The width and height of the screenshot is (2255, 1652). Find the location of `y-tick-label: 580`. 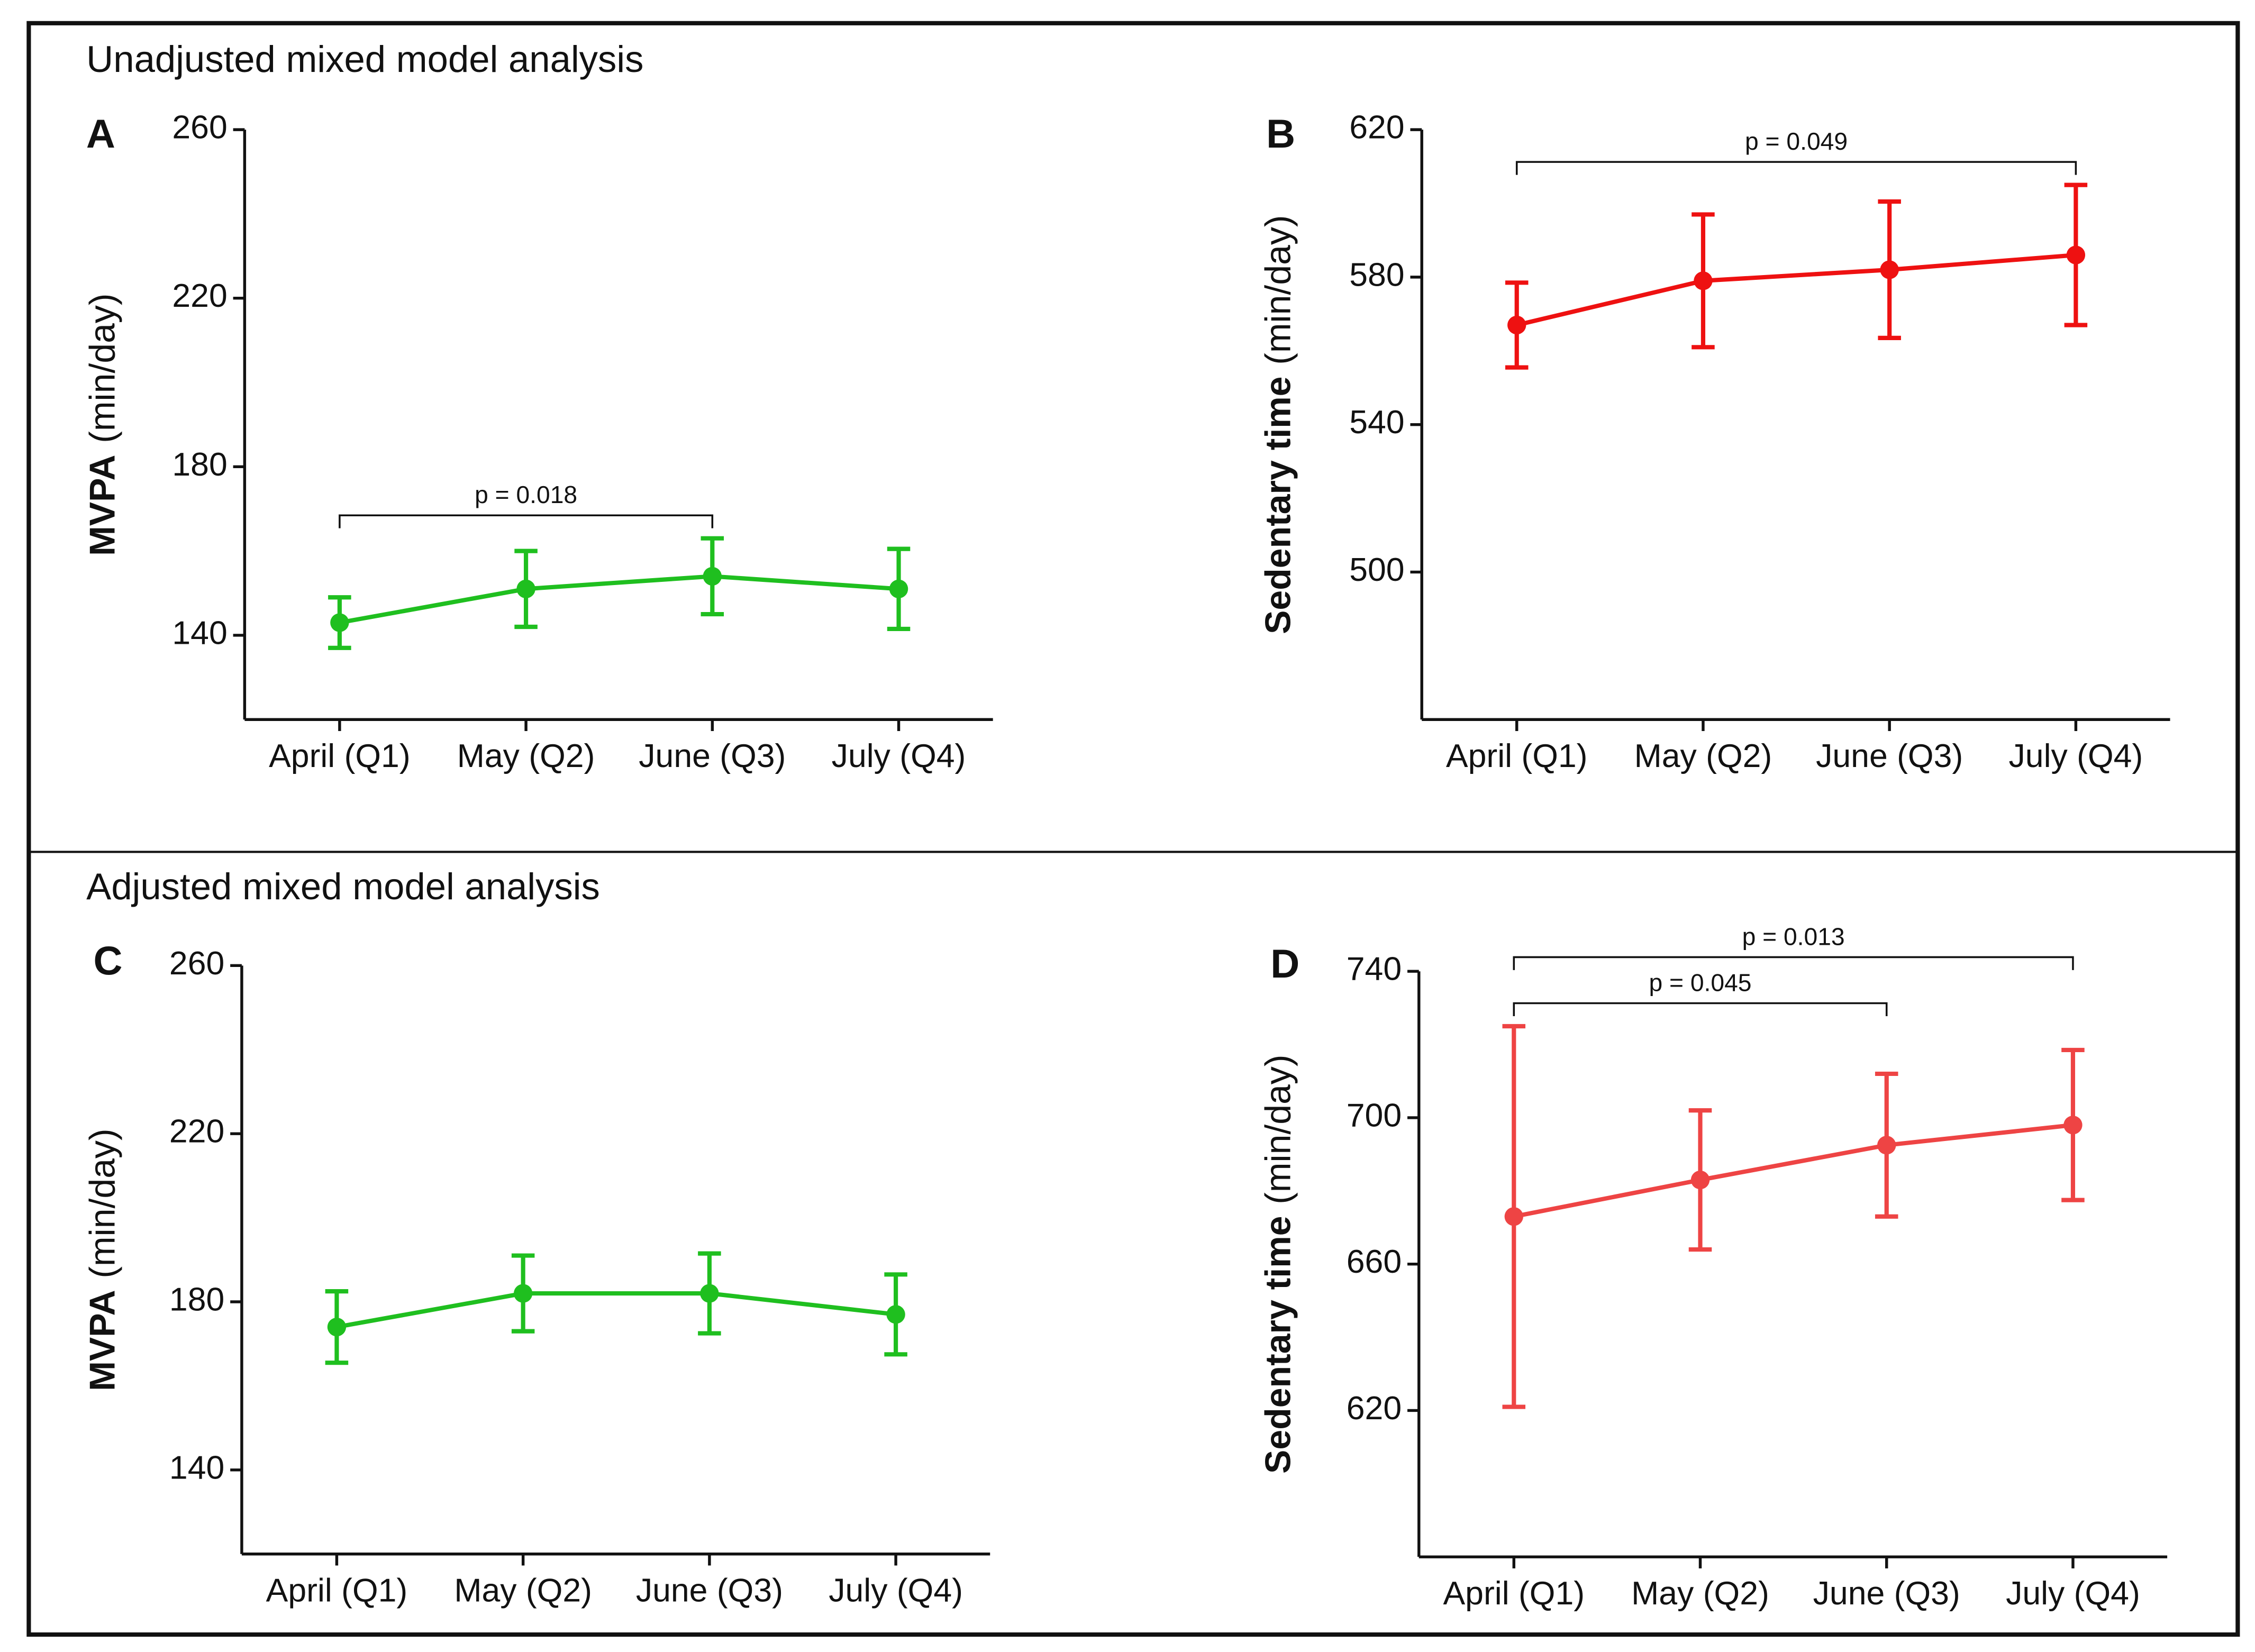

y-tick-label: 580 is located at coordinates (1376, 274).